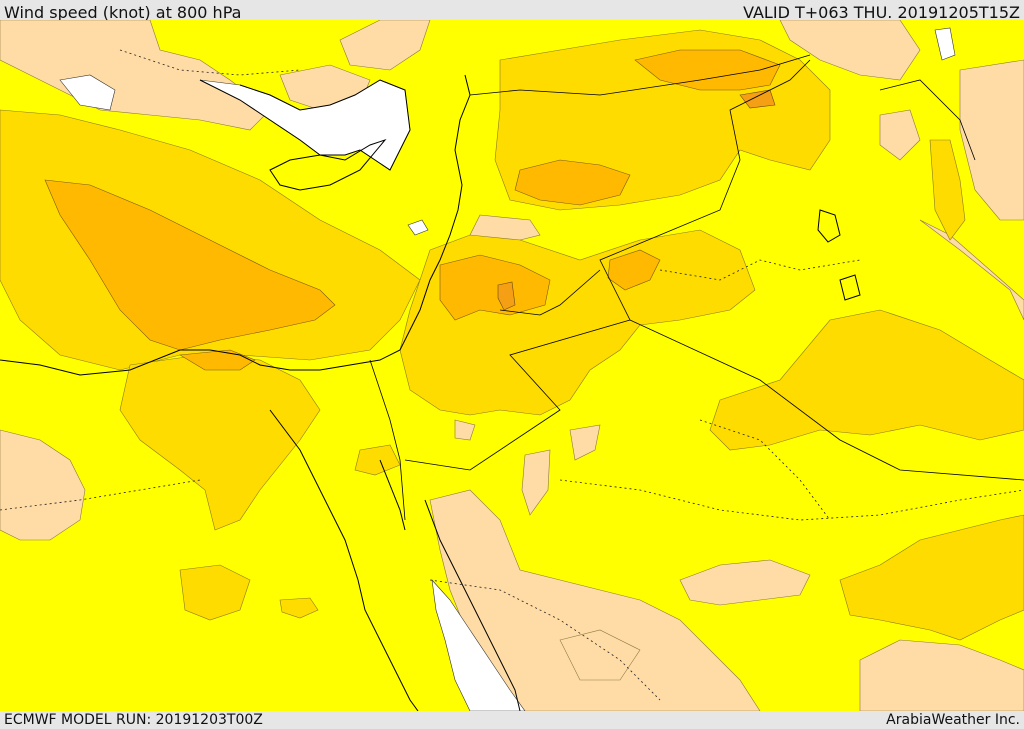  Describe the element at coordinates (123, 12) in the screenshot. I see `map-title: Wind speed (knot) at 800 hPa` at that location.